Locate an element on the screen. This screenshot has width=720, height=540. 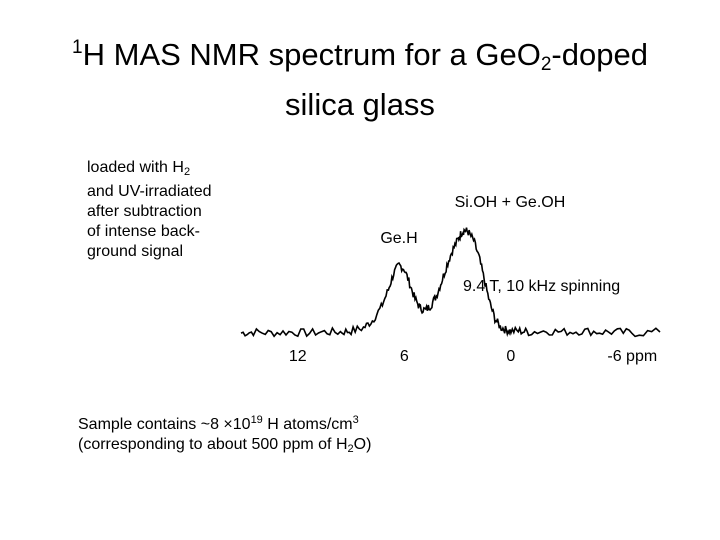
condition-line-2: and UV-irradiated is located at coordinates (149, 191).